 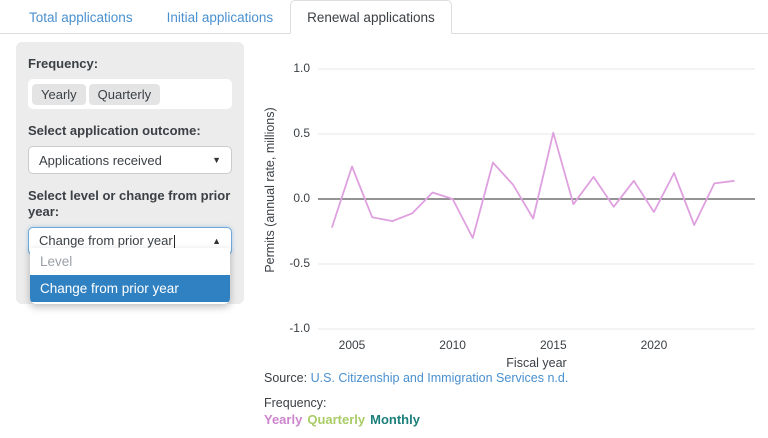 I want to click on frequency-option-yearly: Yearly, so click(x=59, y=94).